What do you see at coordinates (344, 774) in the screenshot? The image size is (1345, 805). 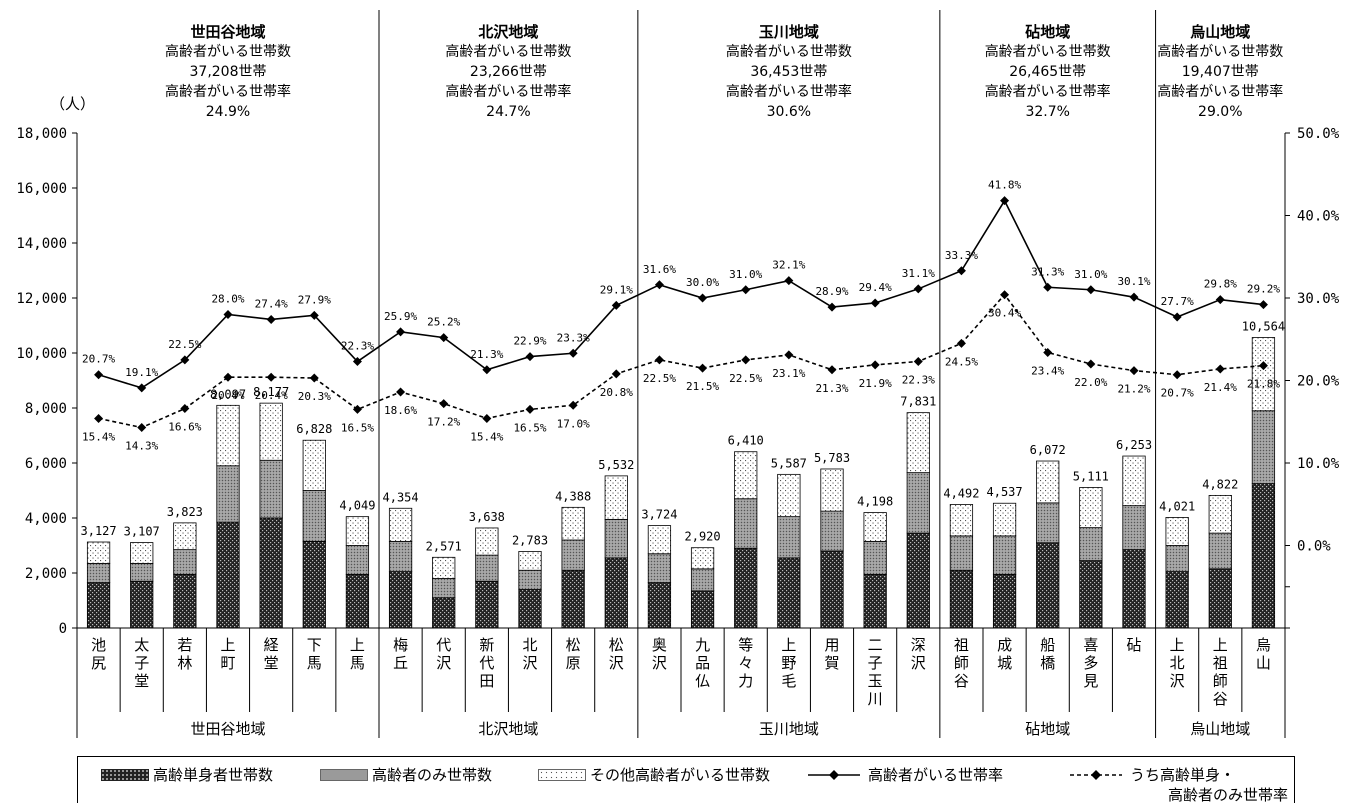 I see `swatch-medium` at bounding box center [344, 774].